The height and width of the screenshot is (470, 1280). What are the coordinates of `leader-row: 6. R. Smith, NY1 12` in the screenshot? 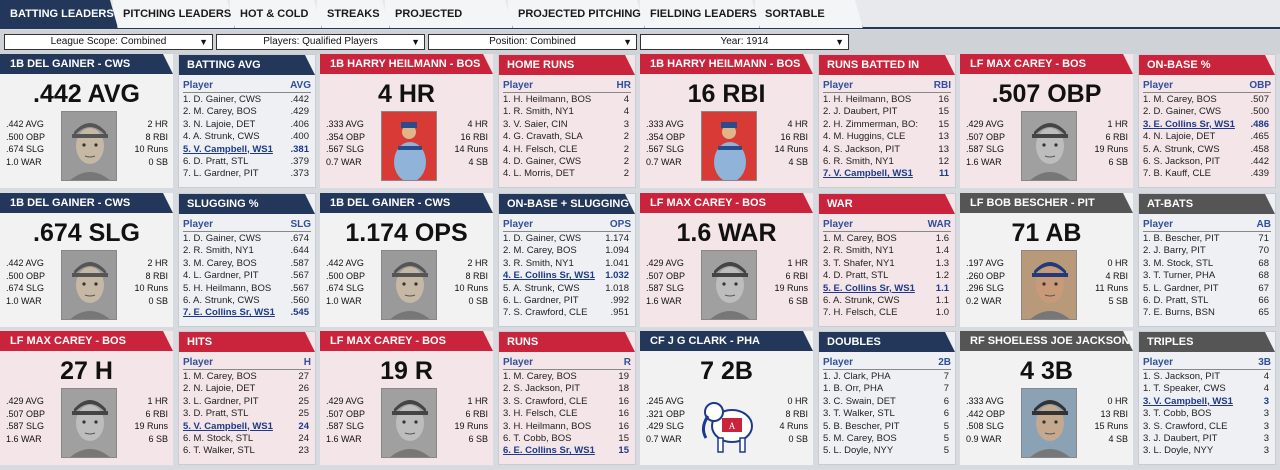 It's located at (887, 162).